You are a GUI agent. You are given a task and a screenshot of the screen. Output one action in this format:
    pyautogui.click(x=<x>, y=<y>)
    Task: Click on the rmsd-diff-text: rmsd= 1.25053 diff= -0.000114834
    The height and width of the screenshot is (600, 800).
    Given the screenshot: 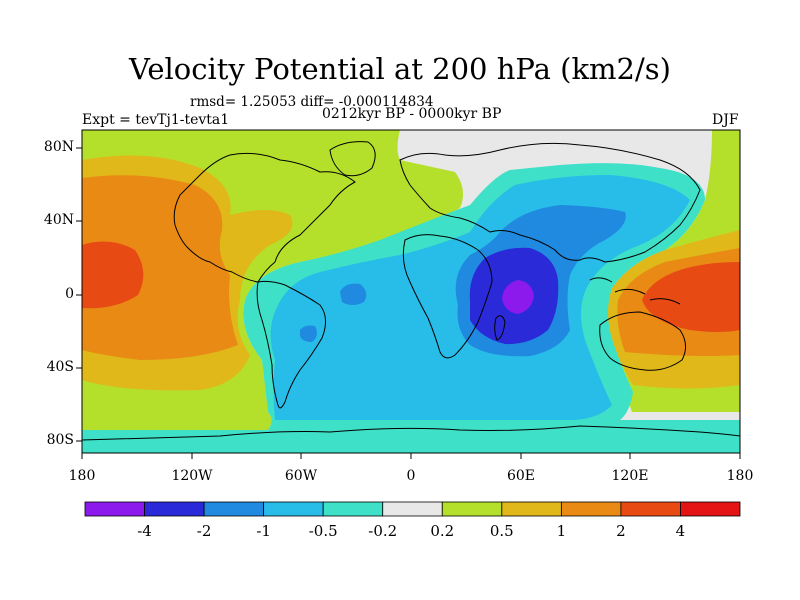 What is the action you would take?
    pyautogui.click(x=312, y=102)
    